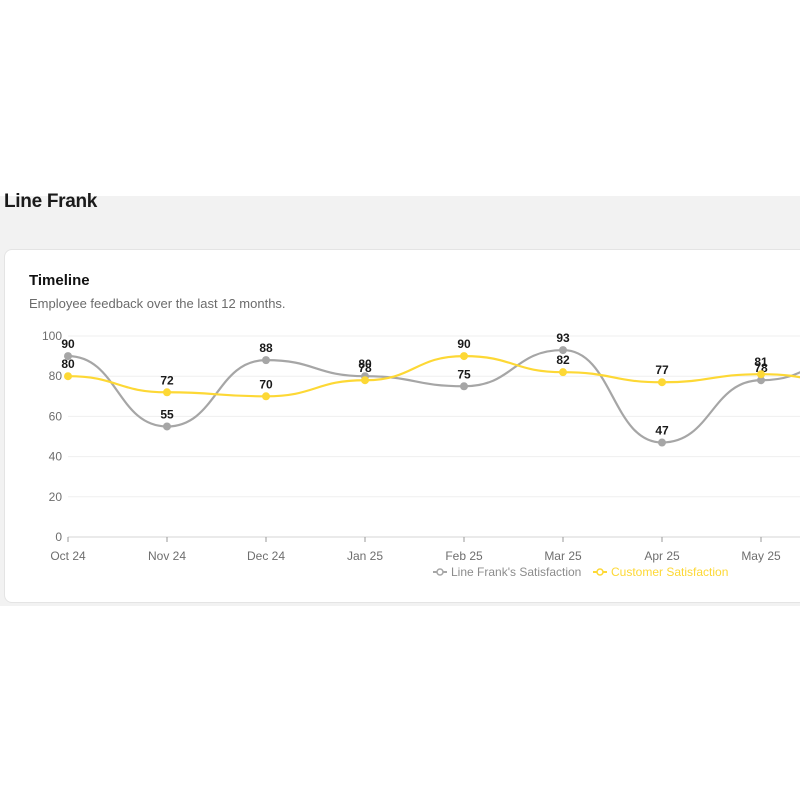 The height and width of the screenshot is (800, 800). What do you see at coordinates (167, 414) in the screenshot?
I see `data-label: 55` at bounding box center [167, 414].